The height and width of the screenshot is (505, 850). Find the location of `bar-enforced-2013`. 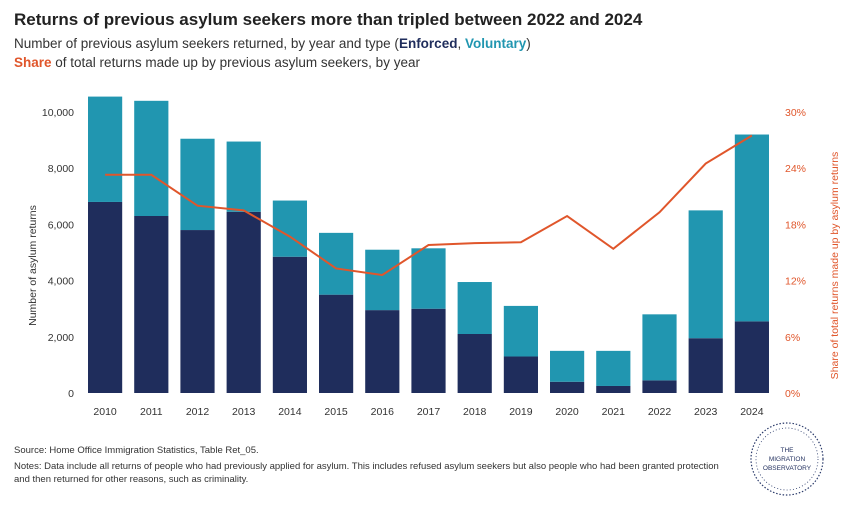

bar-enforced-2013 is located at coordinates (243, 302).